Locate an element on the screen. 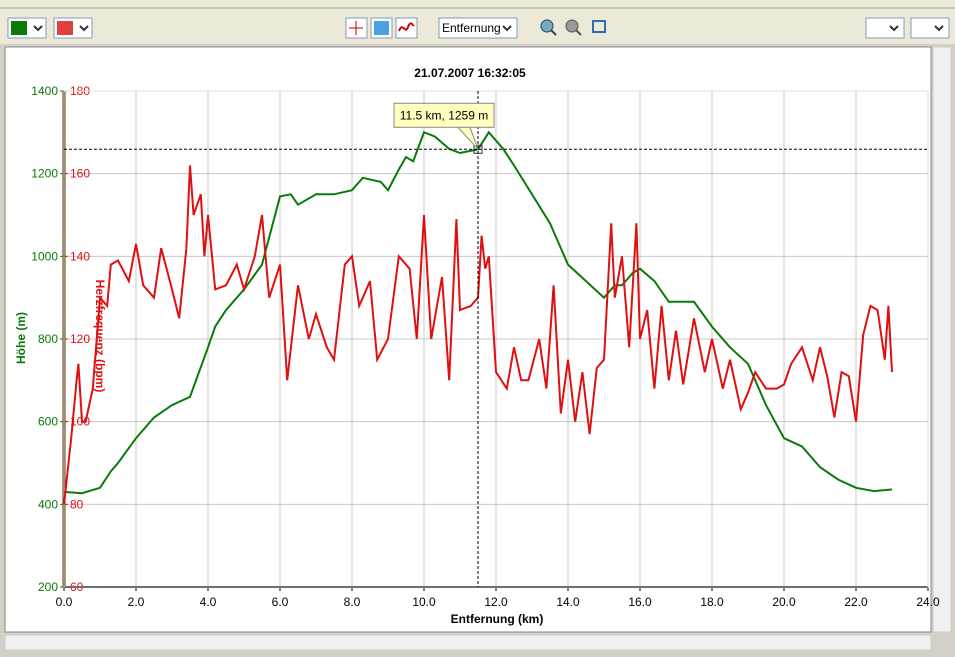  view-select: Entfernung is located at coordinates (478, 28).